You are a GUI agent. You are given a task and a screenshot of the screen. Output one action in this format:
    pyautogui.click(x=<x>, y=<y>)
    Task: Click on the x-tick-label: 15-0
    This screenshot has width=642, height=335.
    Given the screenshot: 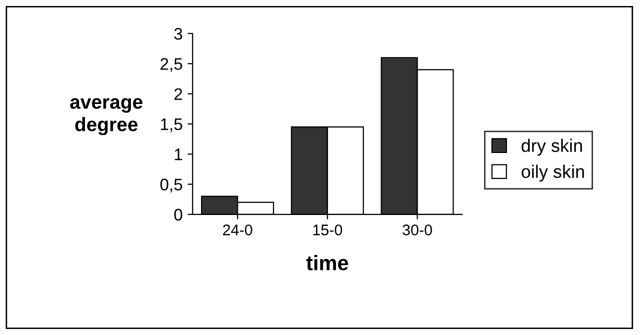 What is the action you would take?
    pyautogui.click(x=327, y=230)
    